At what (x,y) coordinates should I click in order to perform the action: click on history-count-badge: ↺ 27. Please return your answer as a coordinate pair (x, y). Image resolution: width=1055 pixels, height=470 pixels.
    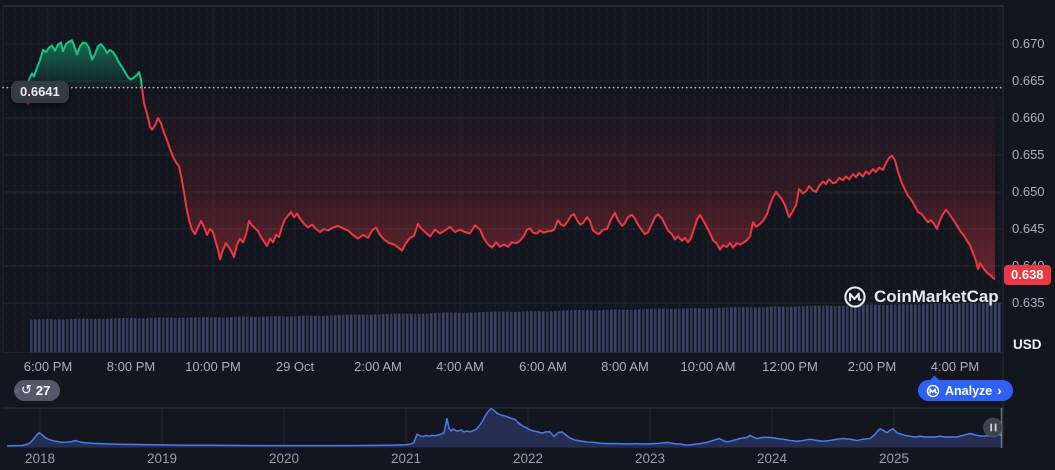
    Looking at the image, I should click on (37, 390).